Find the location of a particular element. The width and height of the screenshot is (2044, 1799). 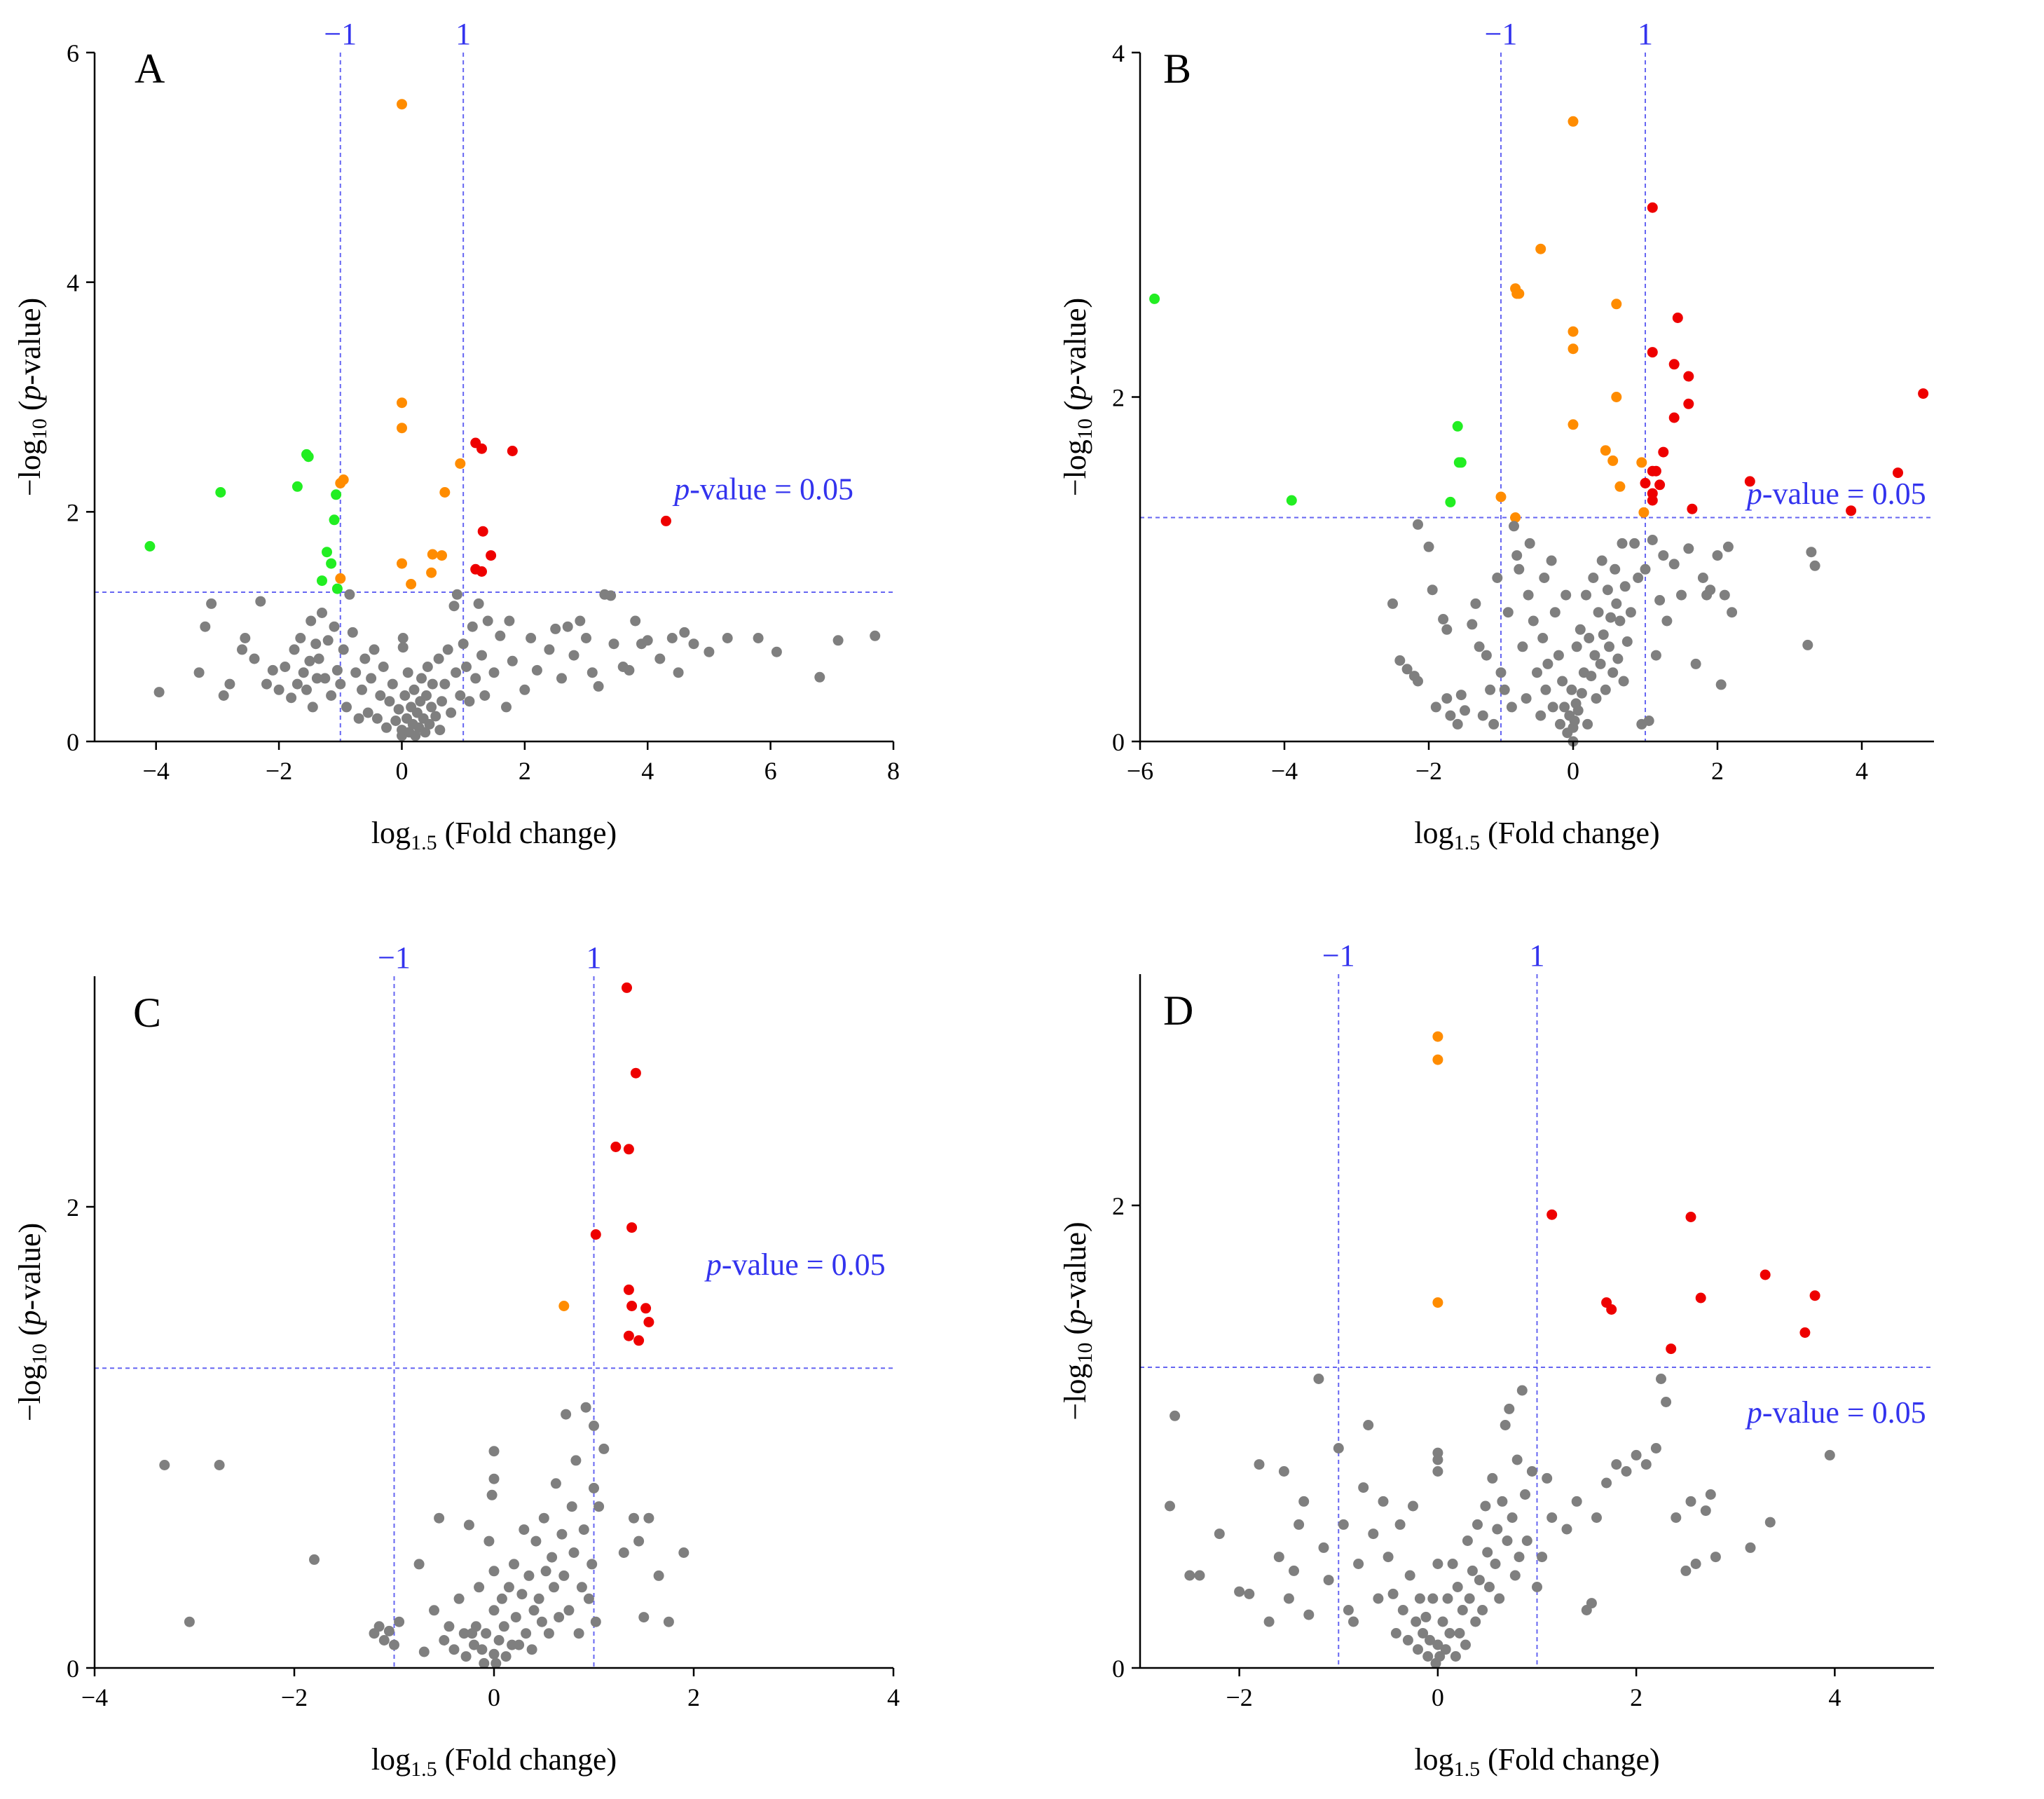

x-tick-label: 2 is located at coordinates (1717, 771).